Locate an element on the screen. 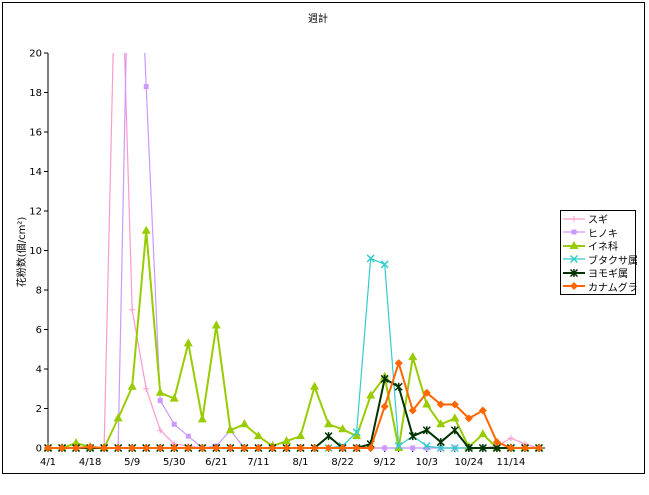 This screenshot has width=649, height=495. x-tick-label: 9/12 is located at coordinates (384, 462).